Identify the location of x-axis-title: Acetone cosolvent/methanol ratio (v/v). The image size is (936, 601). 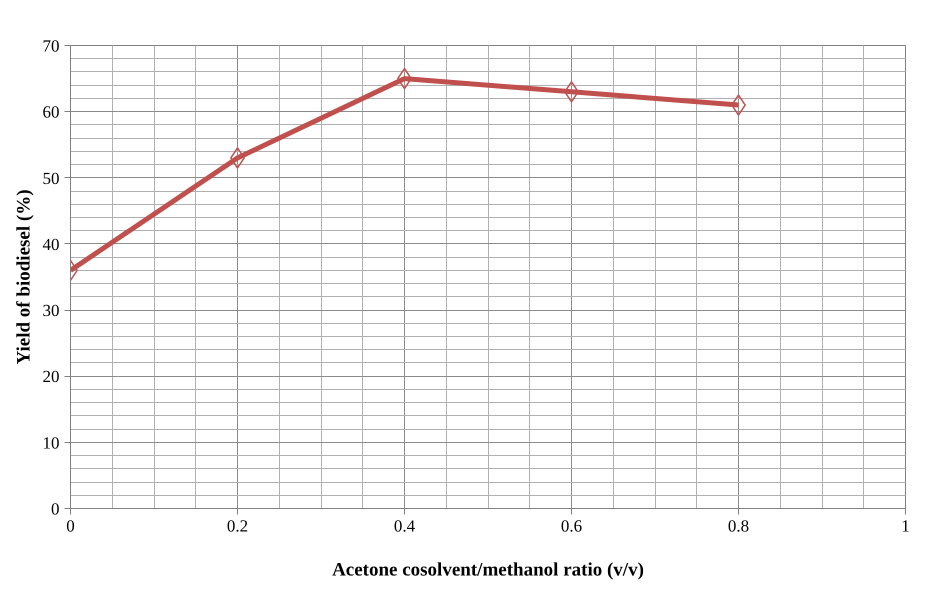
(488, 570).